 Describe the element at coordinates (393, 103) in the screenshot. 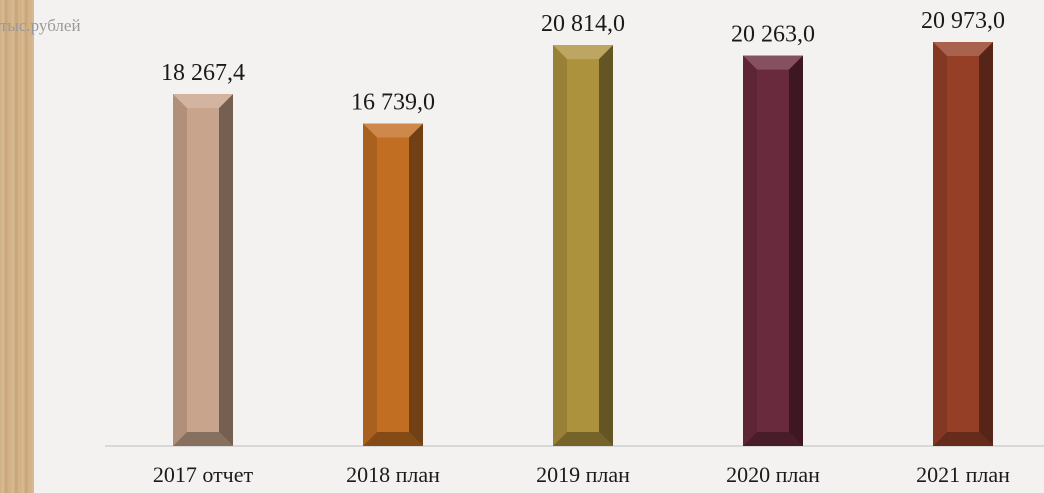

I see `value-label: 16 739,0` at that location.